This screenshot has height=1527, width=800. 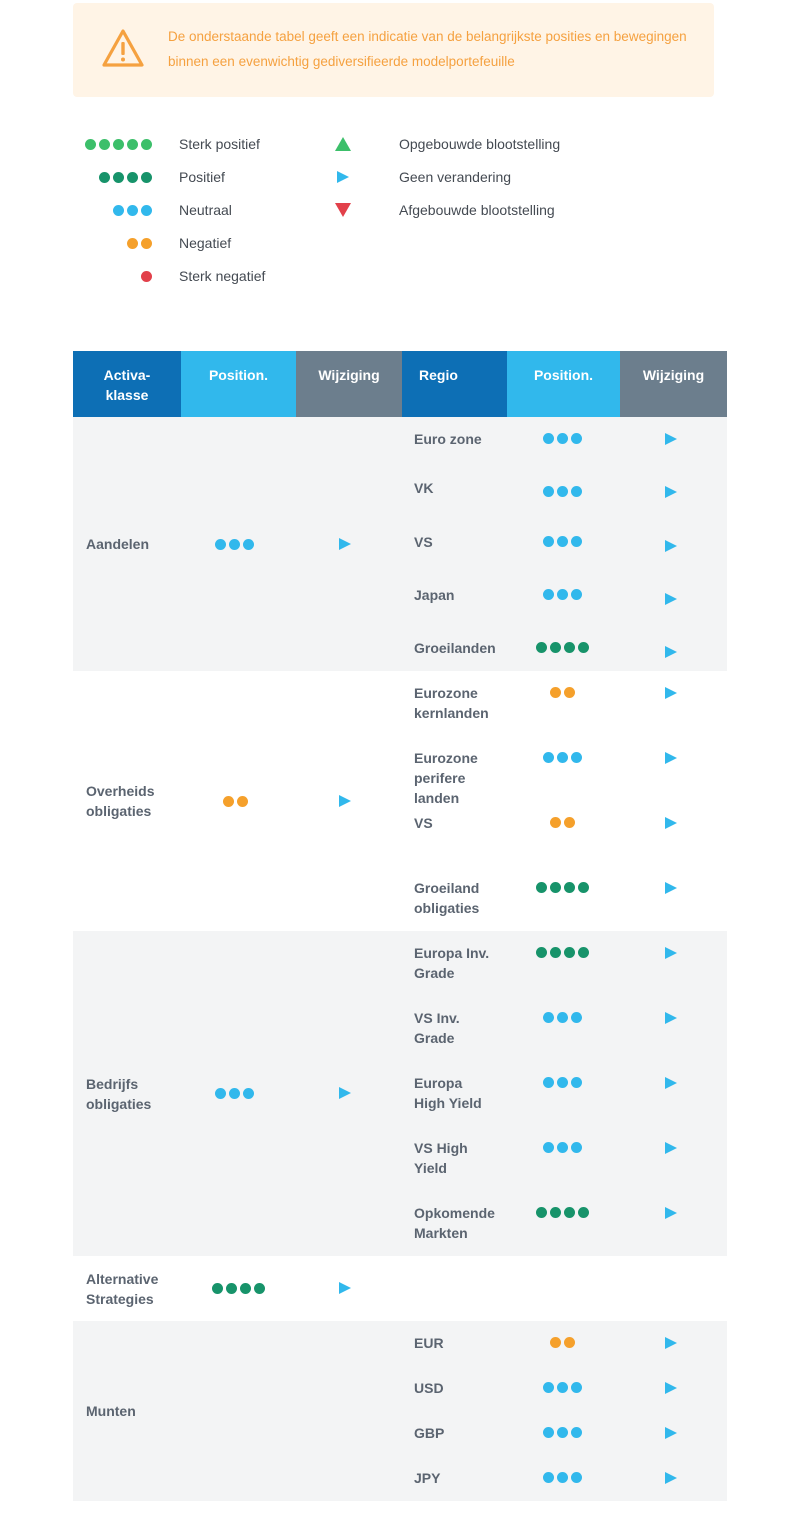 What do you see at coordinates (238, 384) in the screenshot?
I see `header-position-class: Position.` at bounding box center [238, 384].